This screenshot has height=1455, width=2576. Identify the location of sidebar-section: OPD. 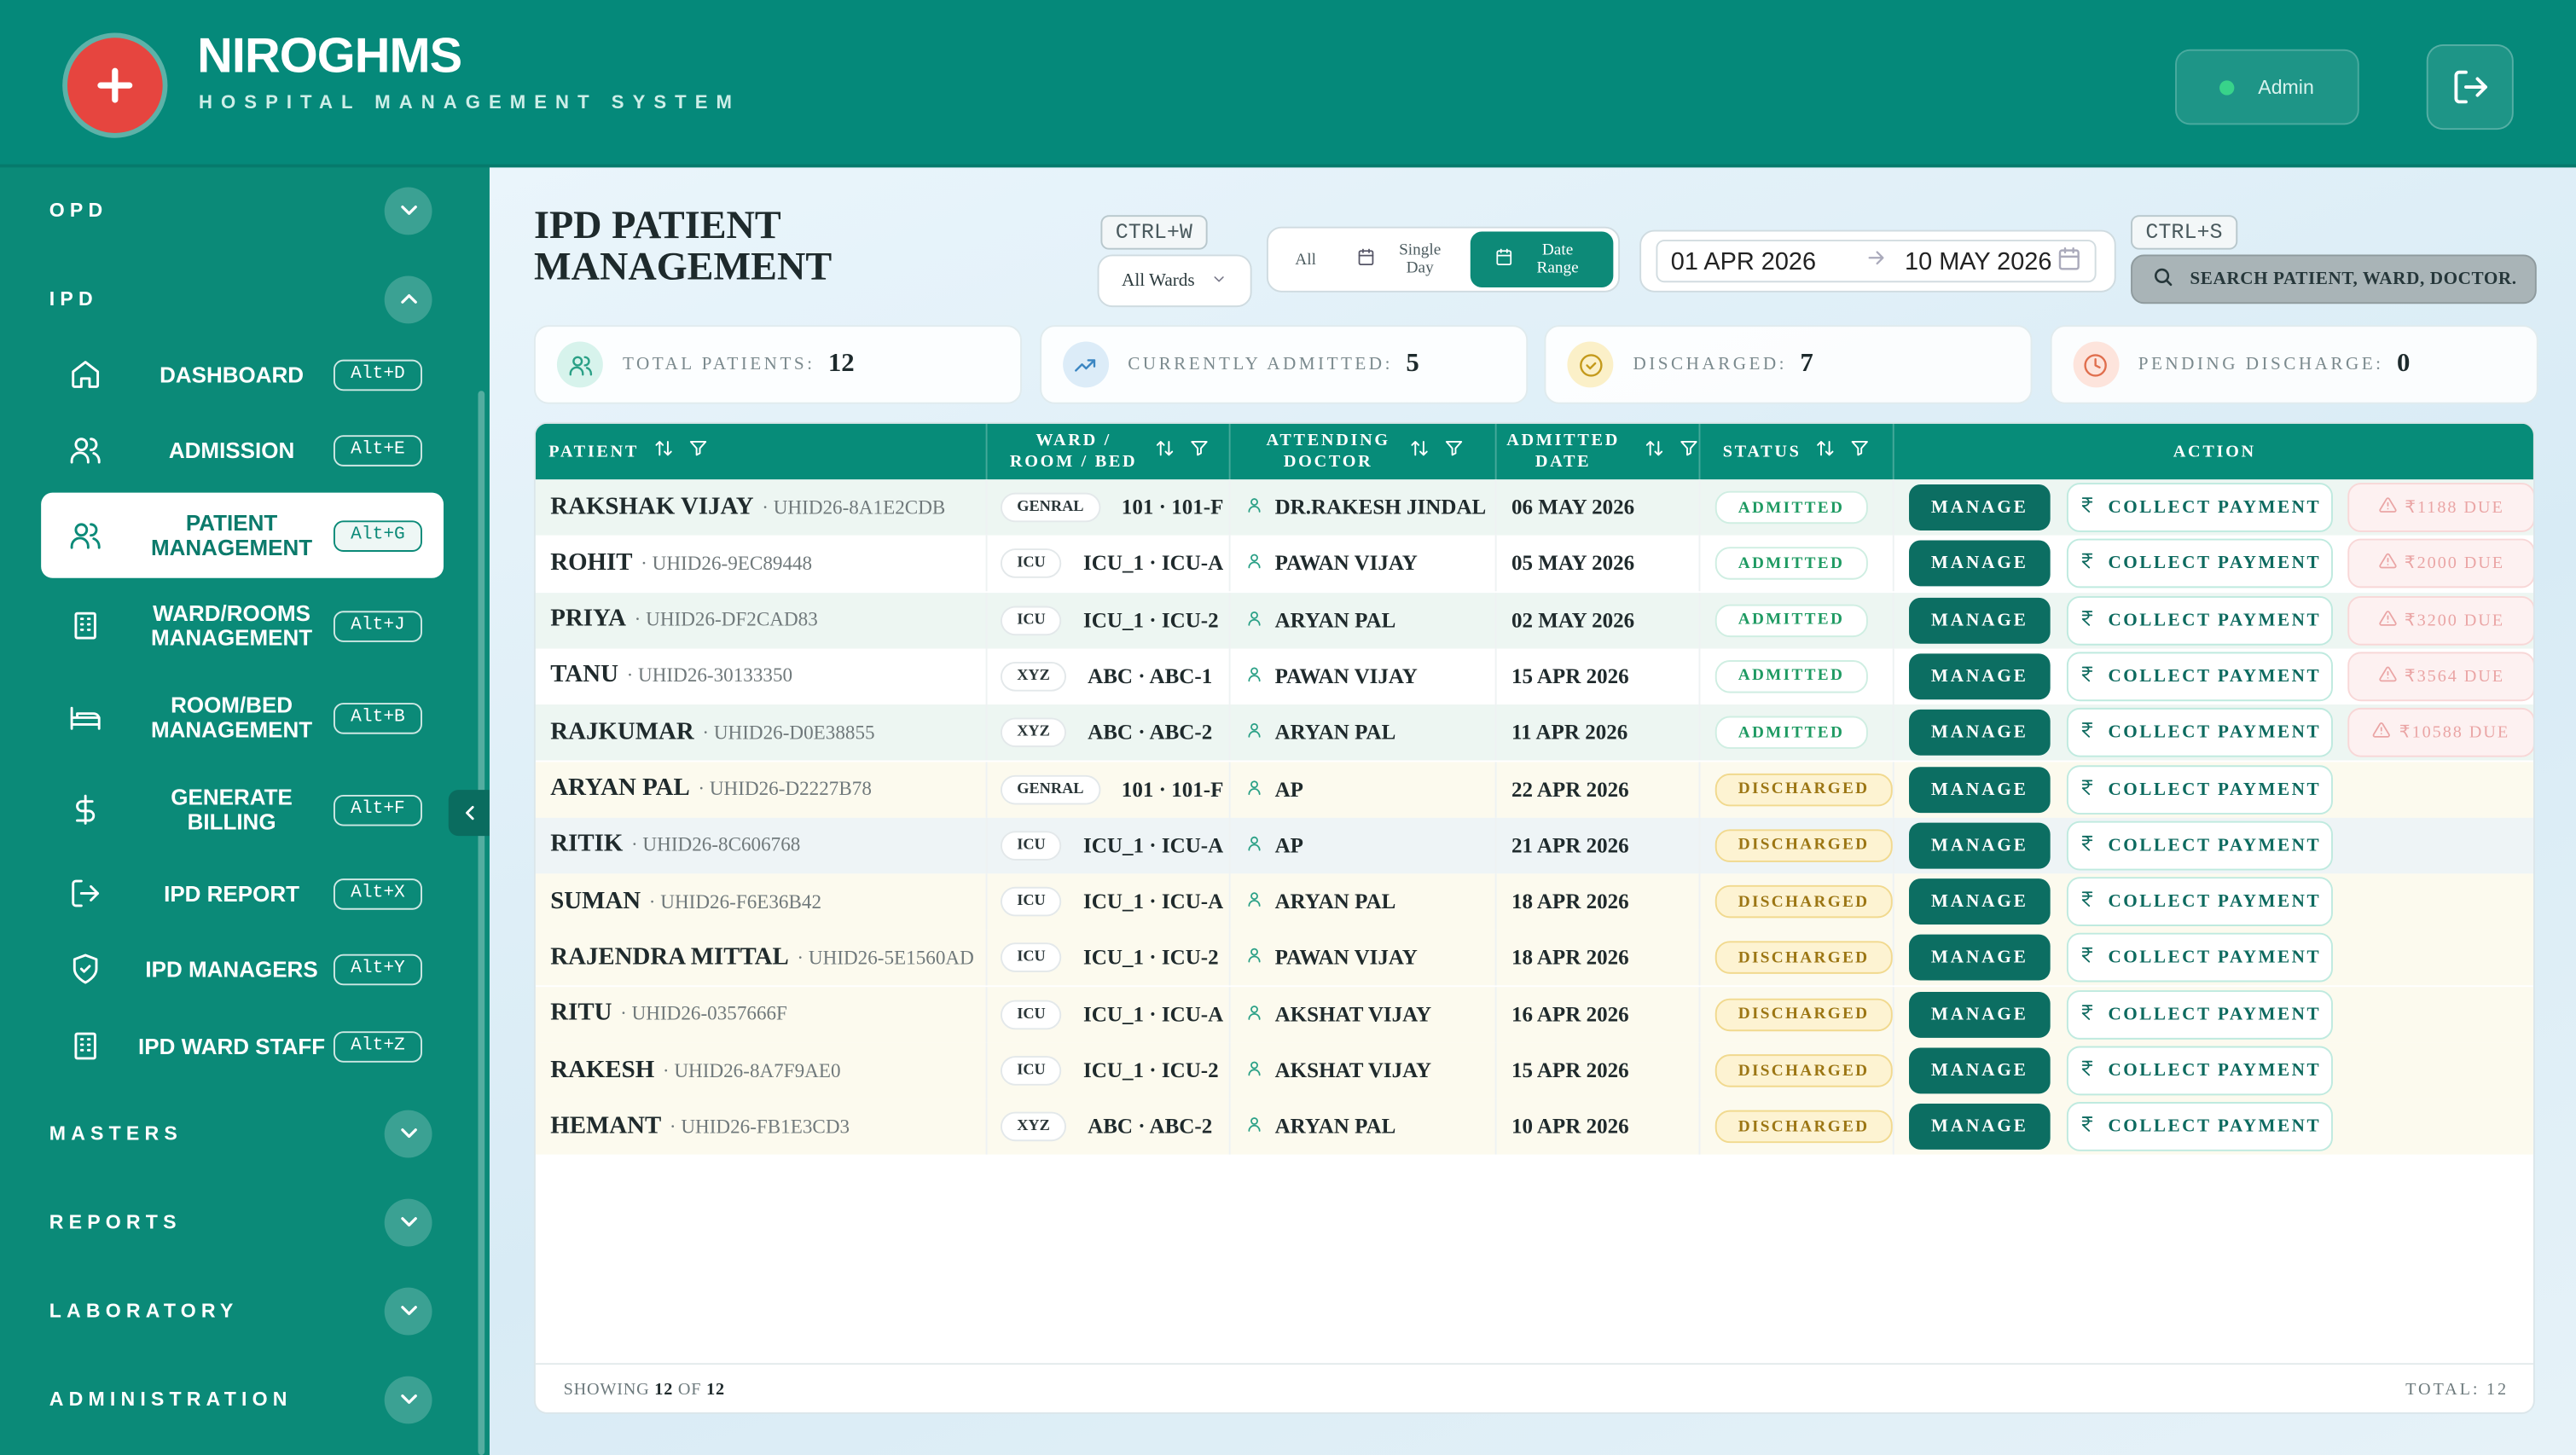
(246, 210).